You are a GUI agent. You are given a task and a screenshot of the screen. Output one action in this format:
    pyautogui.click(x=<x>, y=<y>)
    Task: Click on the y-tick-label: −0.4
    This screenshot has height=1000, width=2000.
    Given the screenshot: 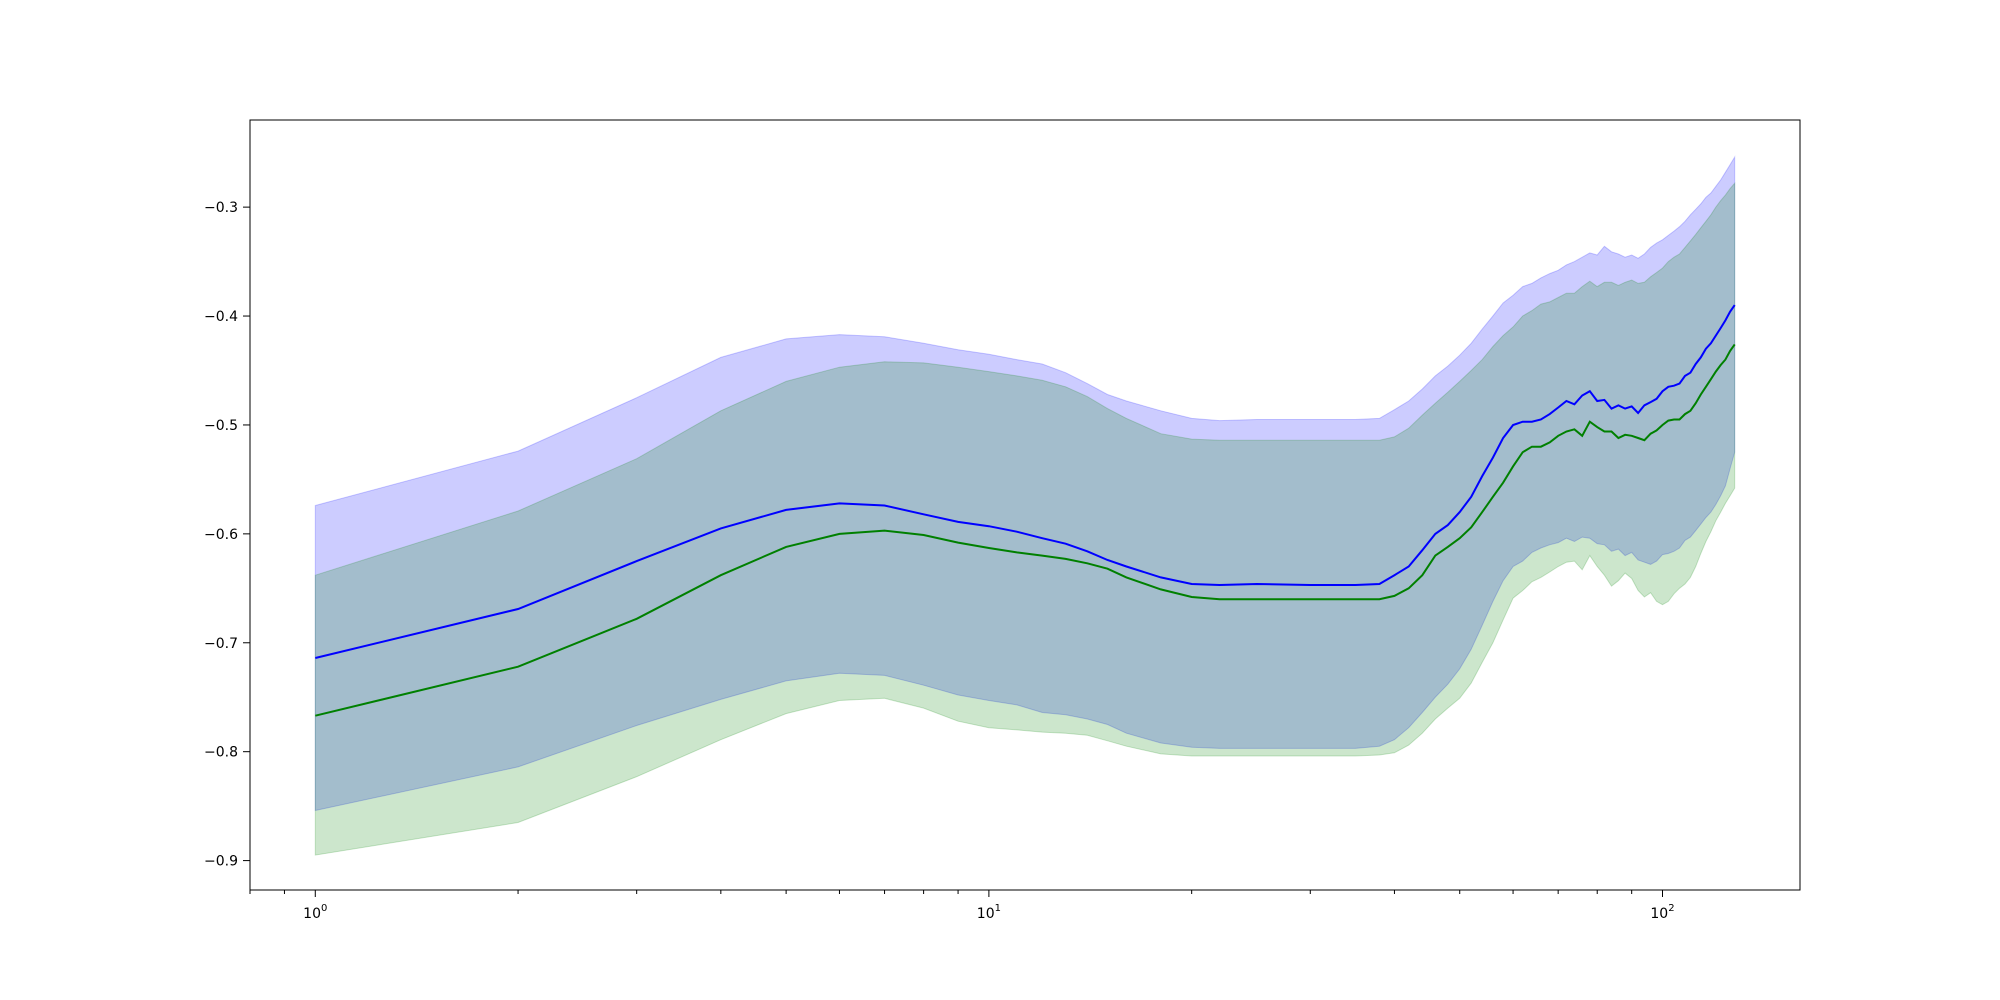 What is the action you would take?
    pyautogui.click(x=221, y=317)
    